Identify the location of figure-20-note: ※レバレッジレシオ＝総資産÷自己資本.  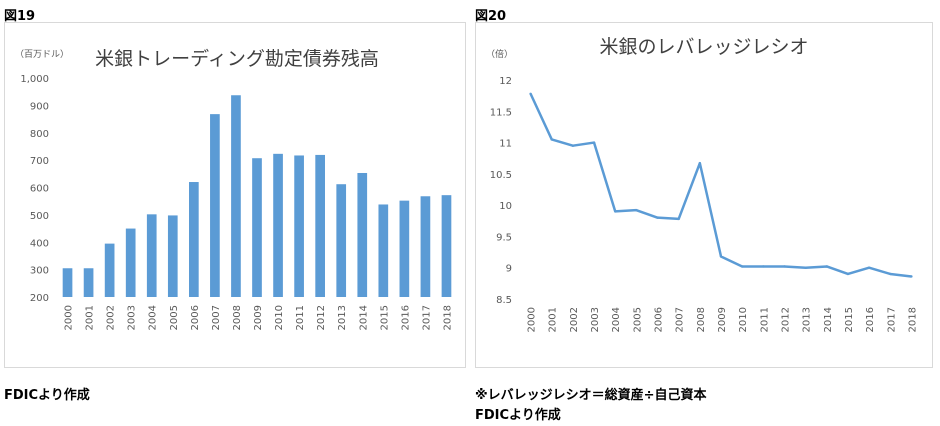
(591, 395).